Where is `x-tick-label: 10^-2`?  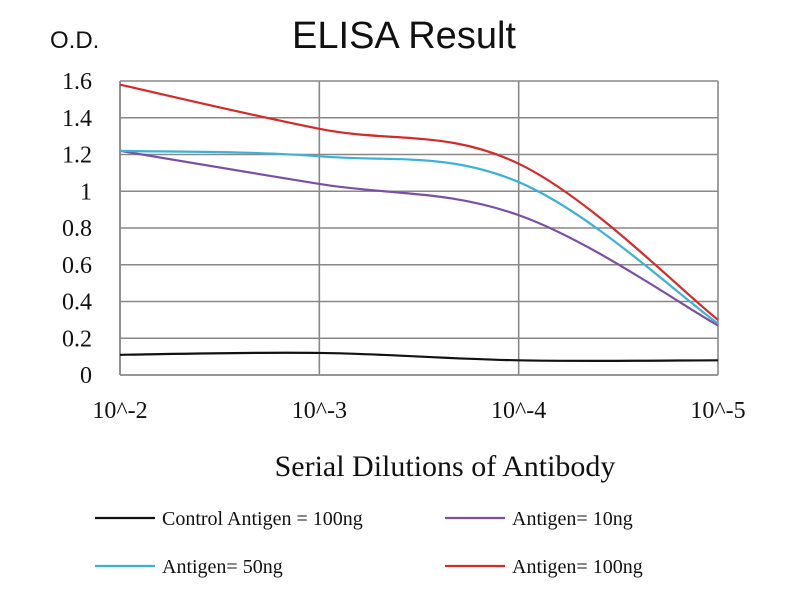 x-tick-label: 10^-2 is located at coordinates (119, 411).